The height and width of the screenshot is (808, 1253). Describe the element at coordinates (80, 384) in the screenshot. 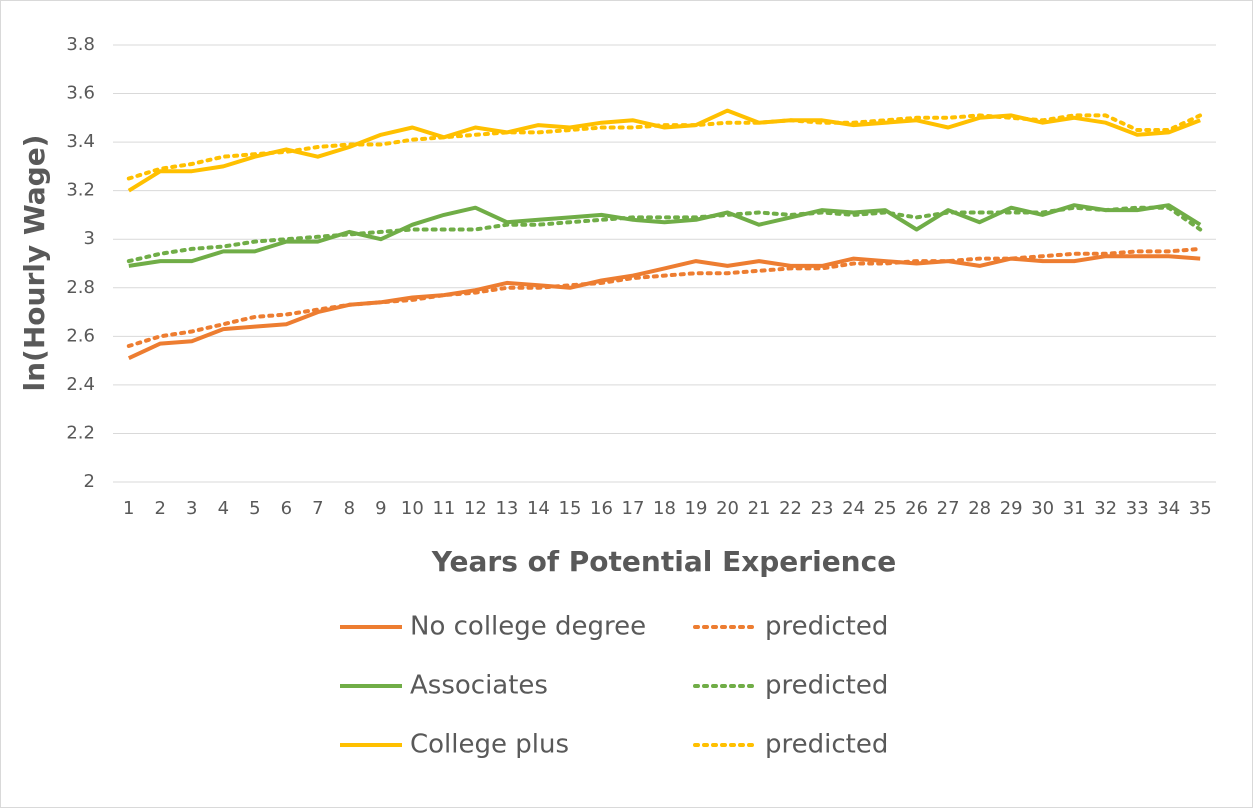

I see `y-tick-label: 2.4` at that location.